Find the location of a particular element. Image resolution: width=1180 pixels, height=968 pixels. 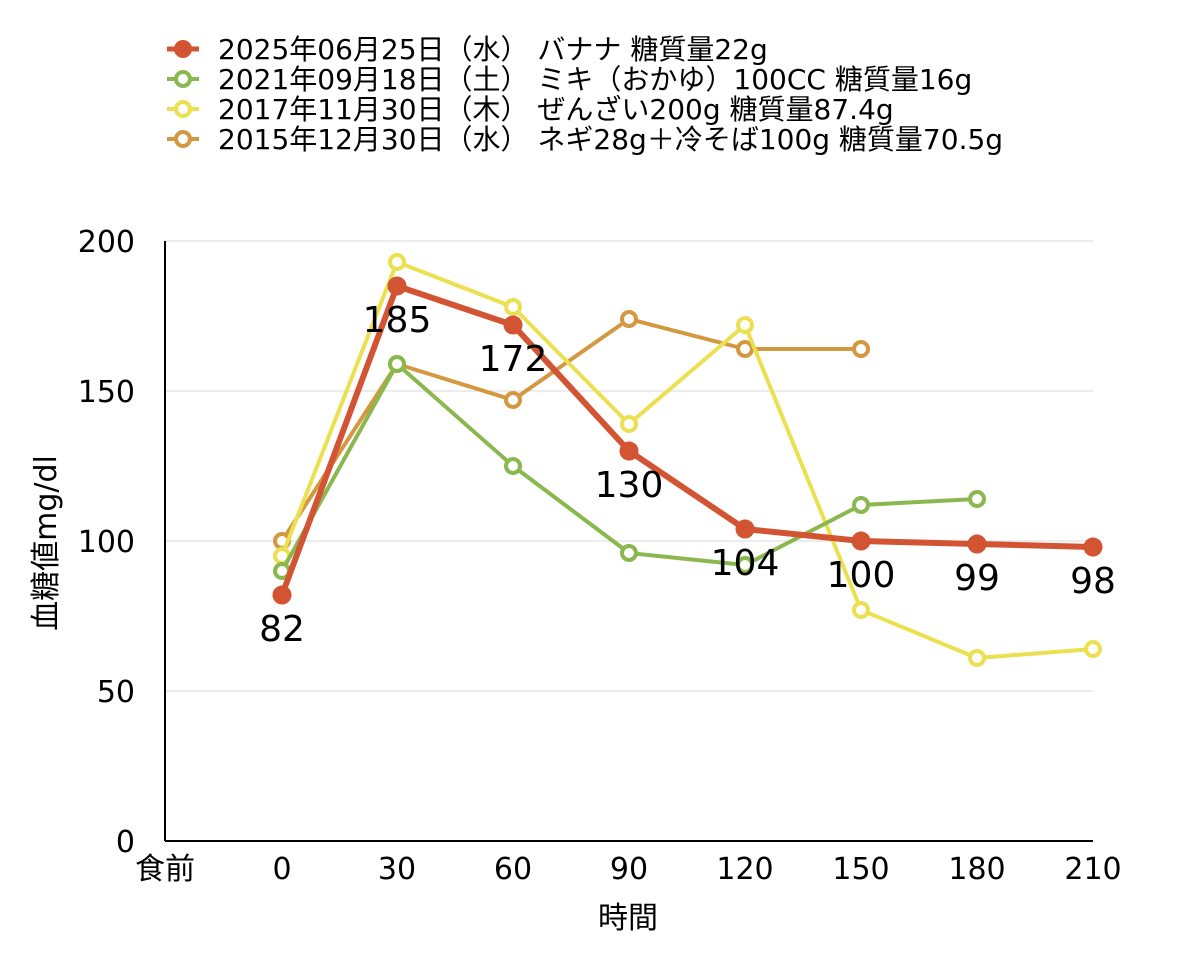

legend-item: 2025年06月25日（水） バナナ 糖質量22g is located at coordinates (467, 49).